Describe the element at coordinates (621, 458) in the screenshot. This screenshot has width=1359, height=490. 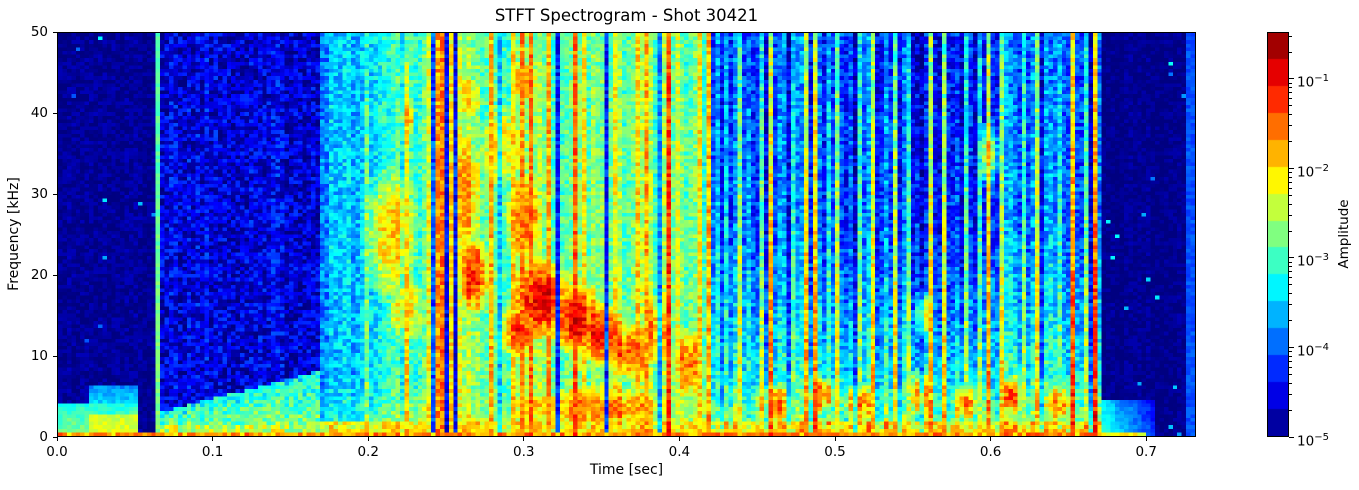
I see `x-axis-ticks: 0.0 0.1 0.2 0.3 0.4 0.5 0.6 0.7` at that location.